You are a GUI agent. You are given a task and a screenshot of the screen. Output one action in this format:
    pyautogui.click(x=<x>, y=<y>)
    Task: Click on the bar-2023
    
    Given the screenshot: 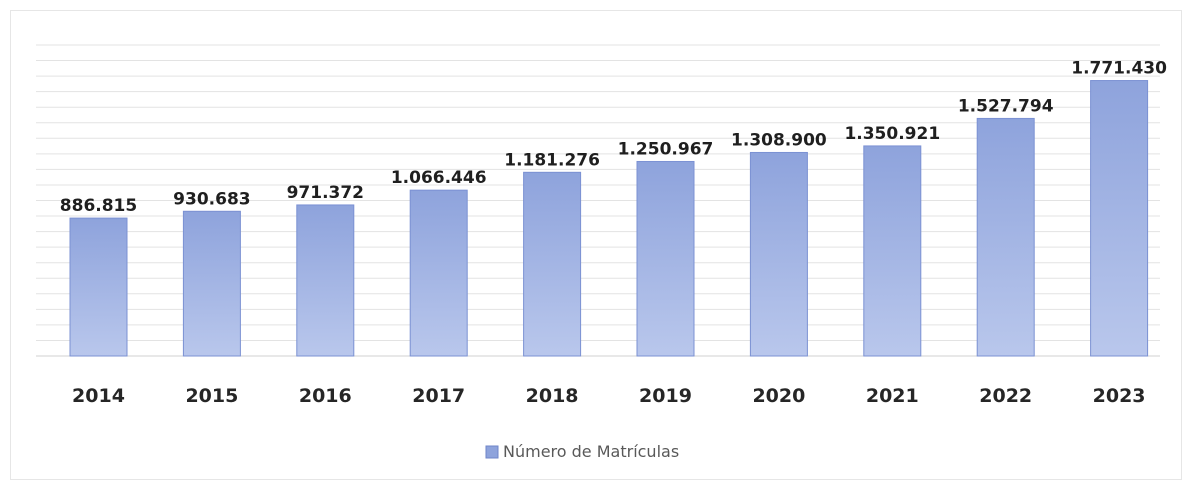 What is the action you would take?
    pyautogui.click(x=1119, y=218)
    